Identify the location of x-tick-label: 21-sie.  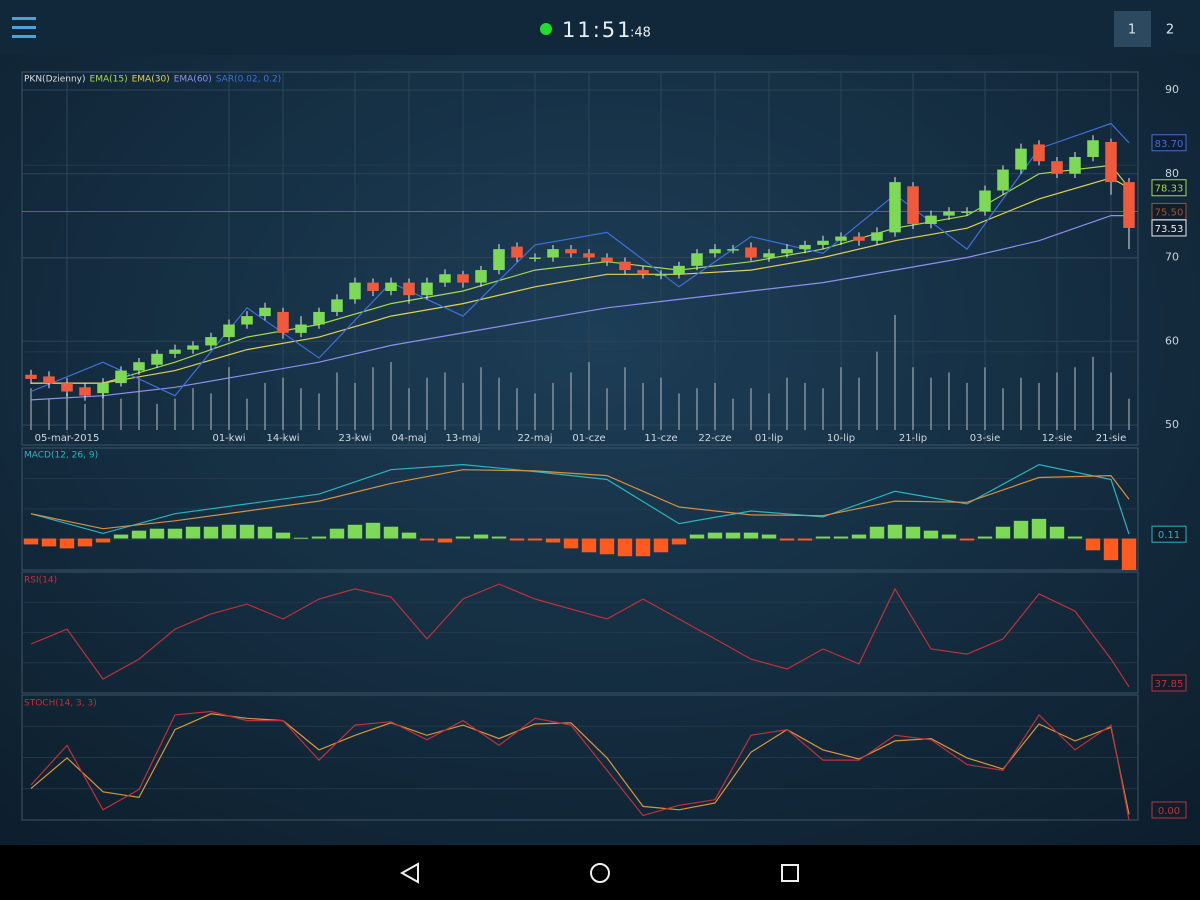
(1111, 438).